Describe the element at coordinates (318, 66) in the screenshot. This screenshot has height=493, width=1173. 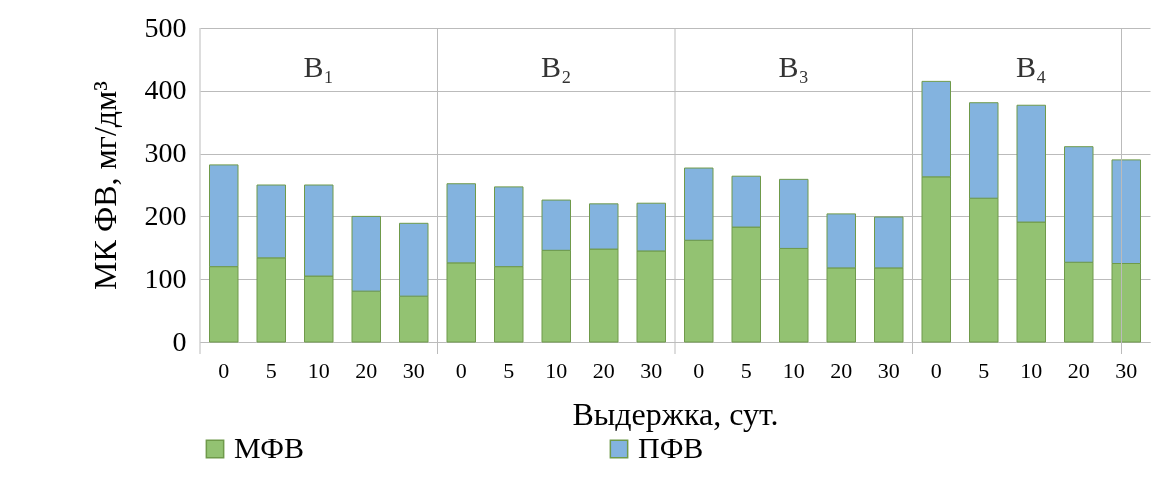
I see `annotation: В₁` at that location.